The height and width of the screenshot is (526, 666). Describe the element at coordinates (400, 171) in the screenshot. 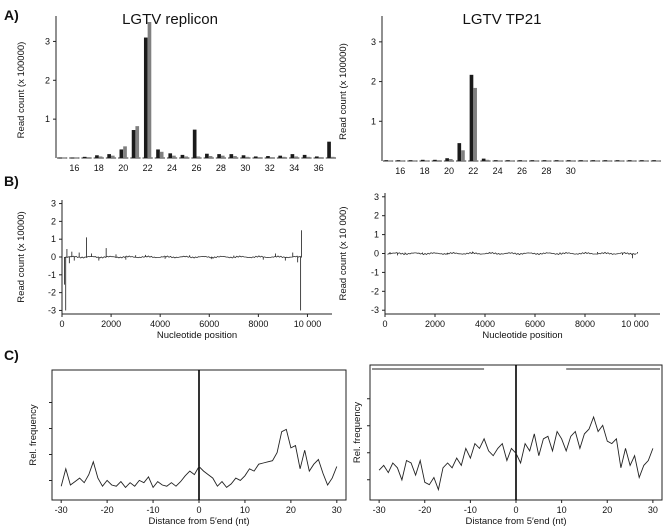

I see `x-tick-label: 16` at that location.